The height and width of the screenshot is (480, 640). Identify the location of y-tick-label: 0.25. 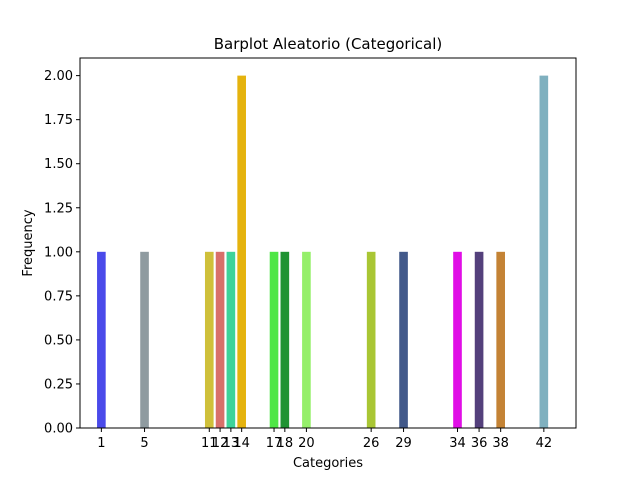
(58, 384).